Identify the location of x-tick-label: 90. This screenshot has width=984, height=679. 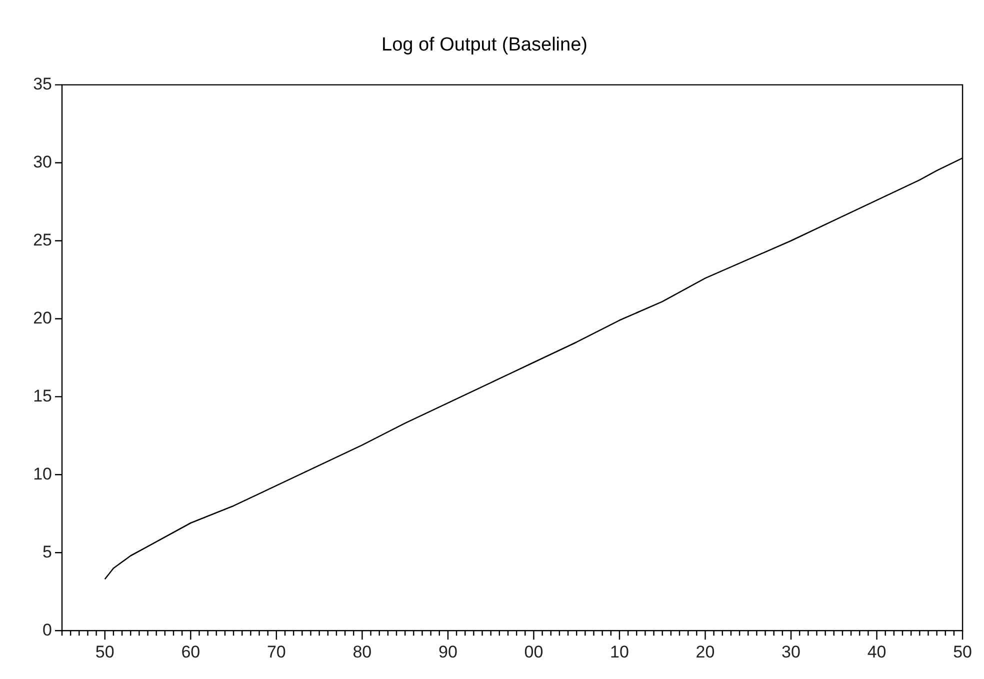
(448, 652).